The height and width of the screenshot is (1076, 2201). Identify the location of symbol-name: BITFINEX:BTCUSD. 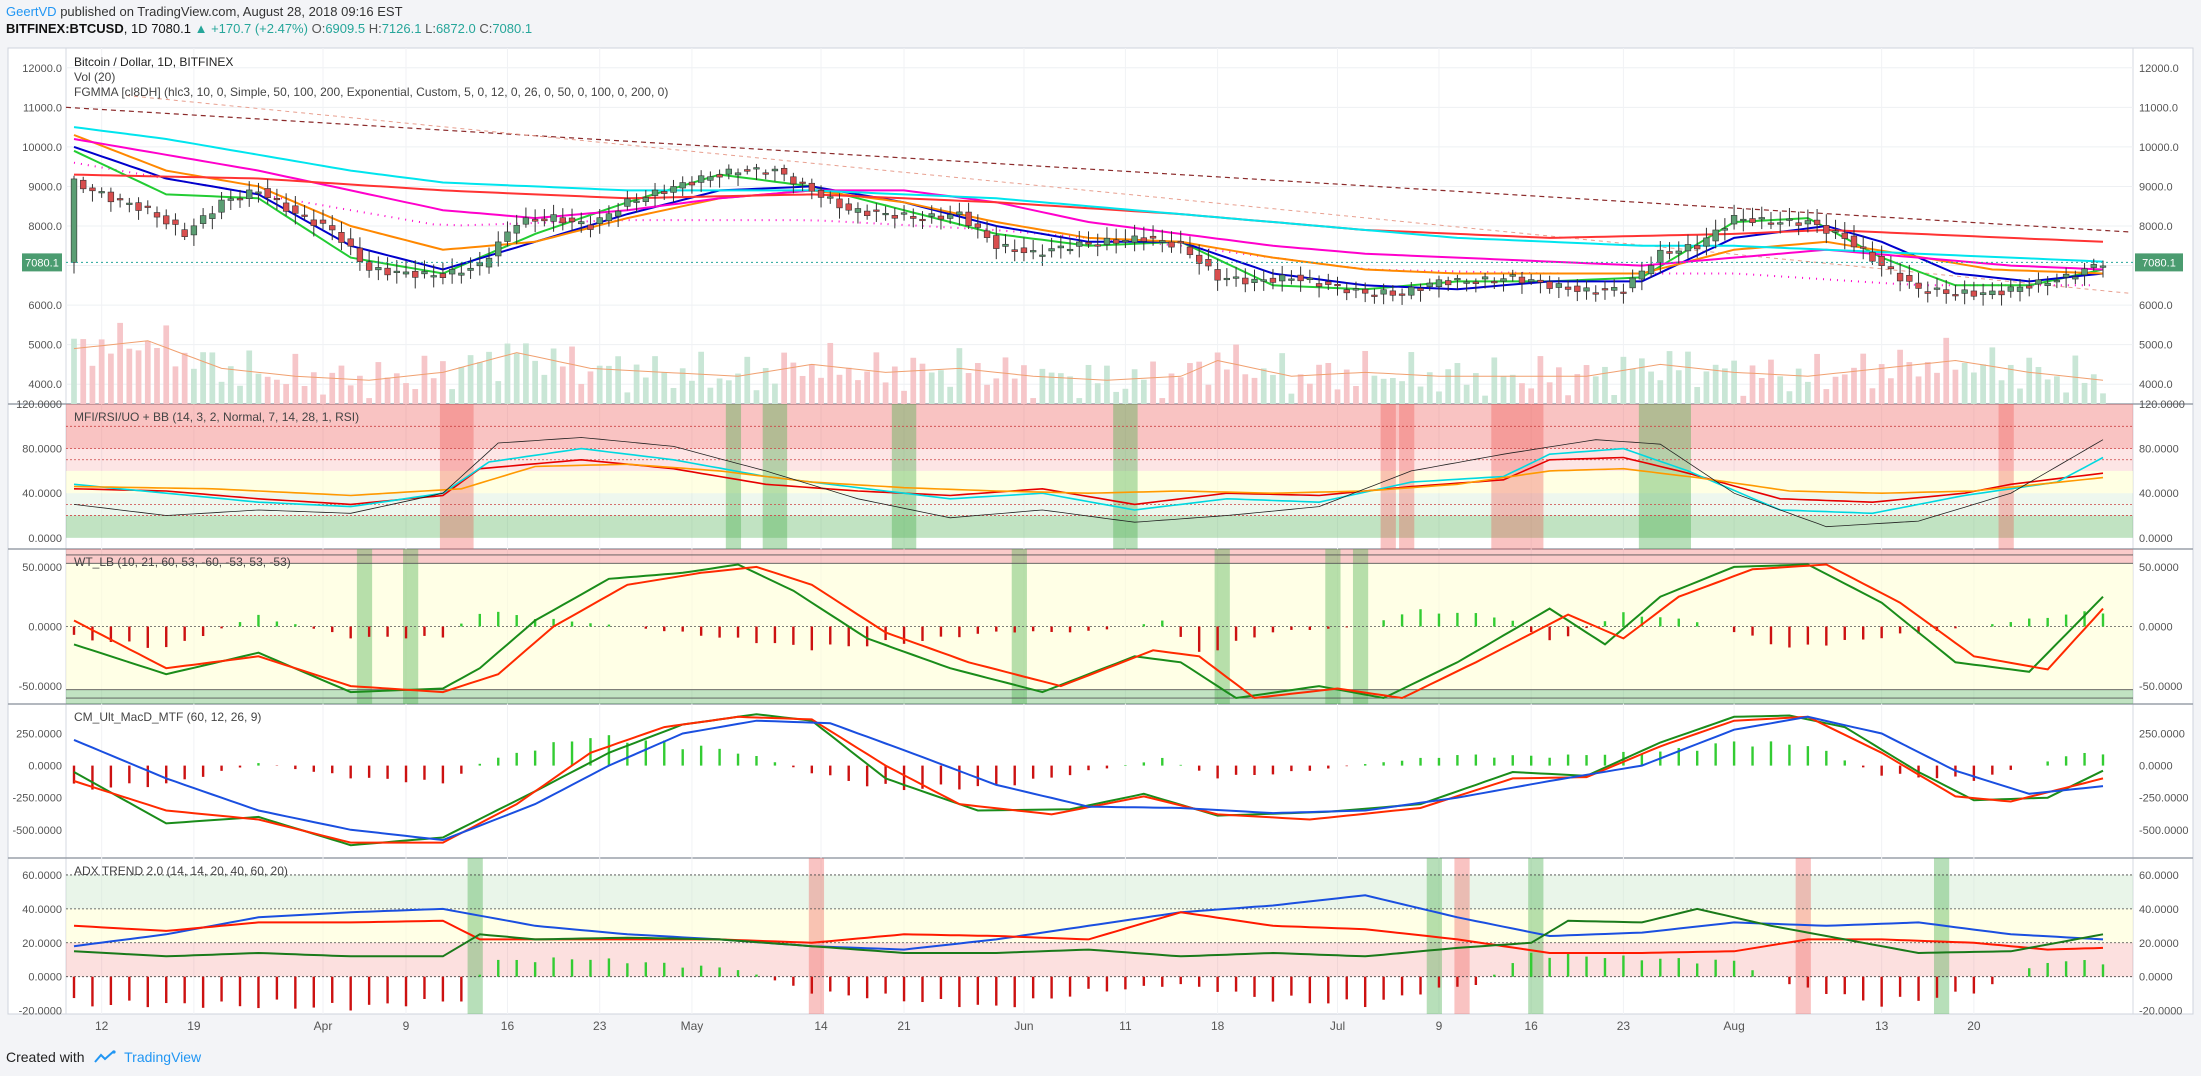
(65, 28).